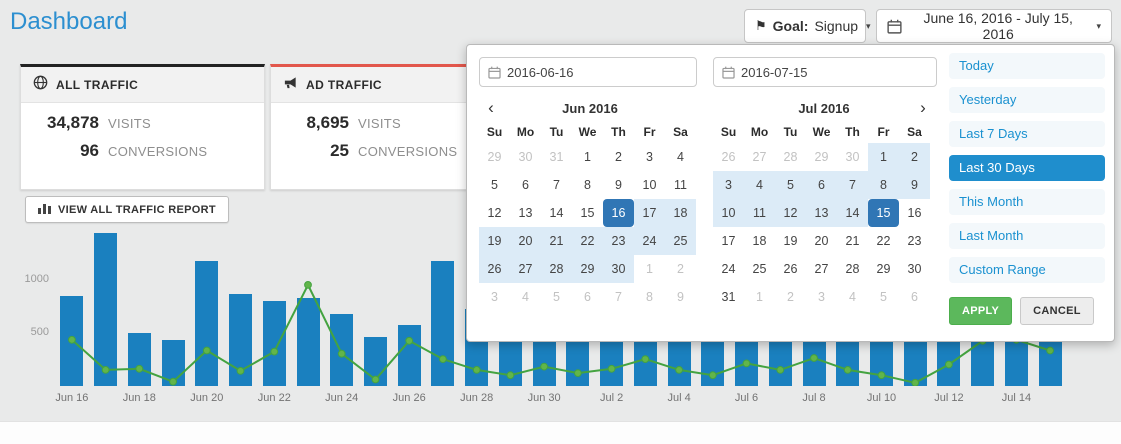 This screenshot has width=1121, height=444. I want to click on start-date-input, so click(601, 72).